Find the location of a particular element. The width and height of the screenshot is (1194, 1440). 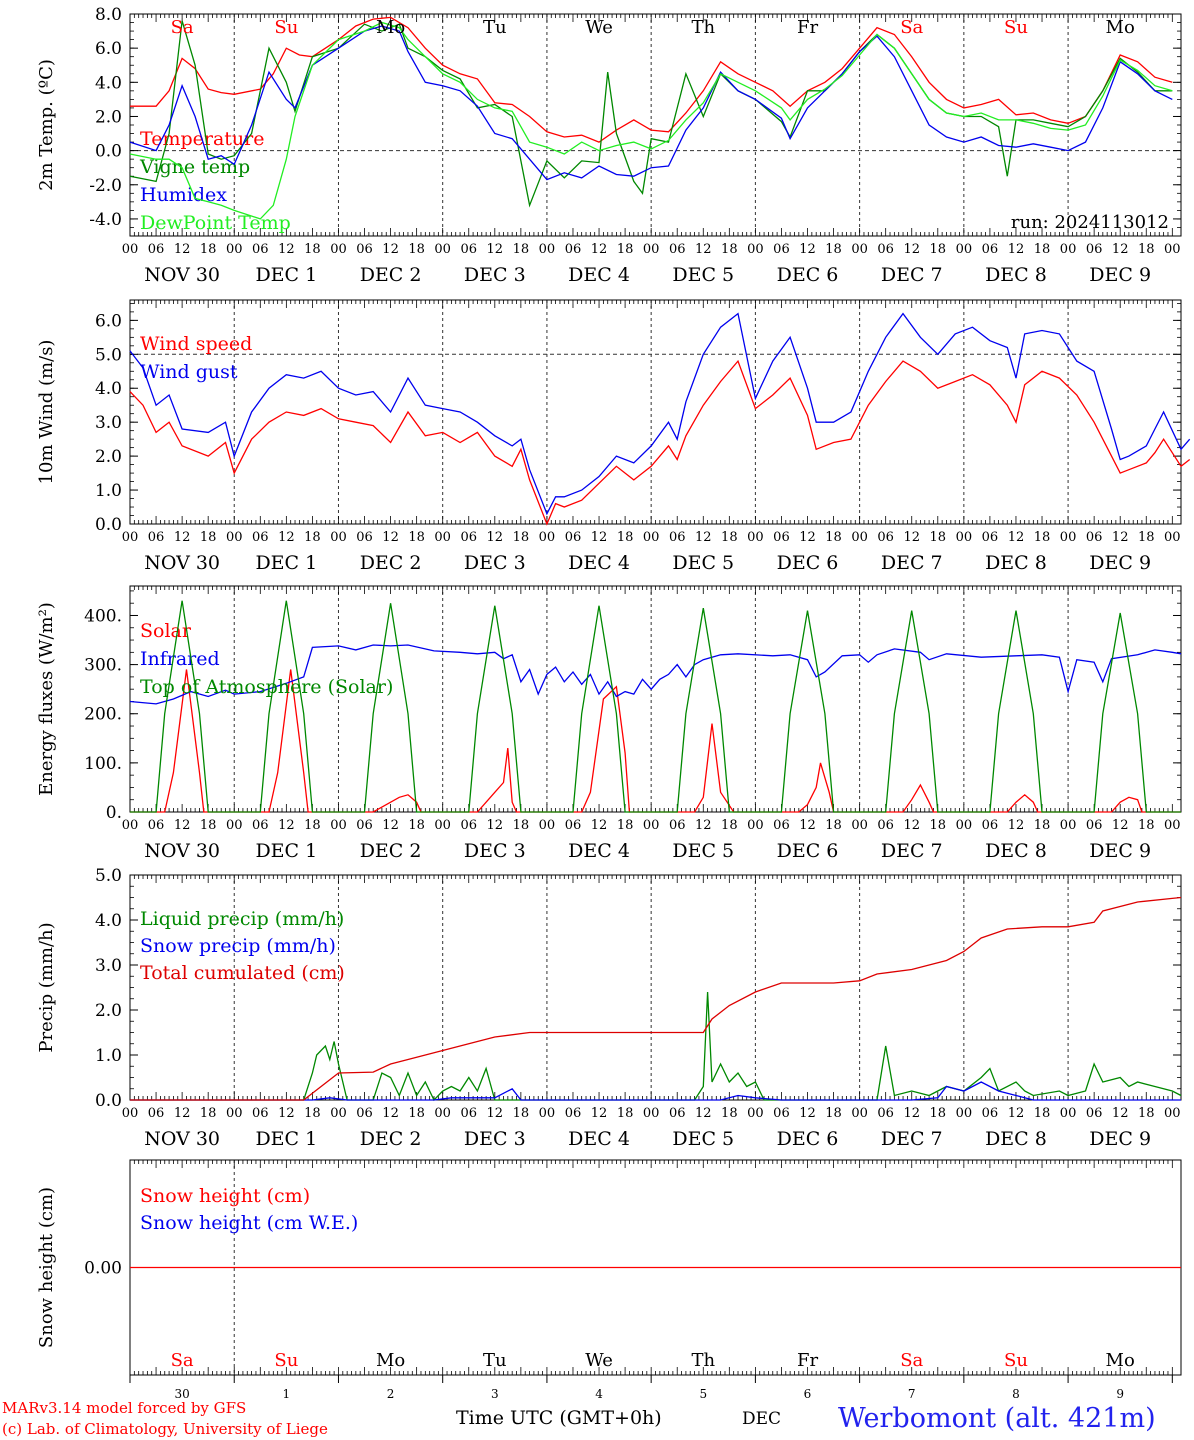

weekday-label: We is located at coordinates (599, 1360).